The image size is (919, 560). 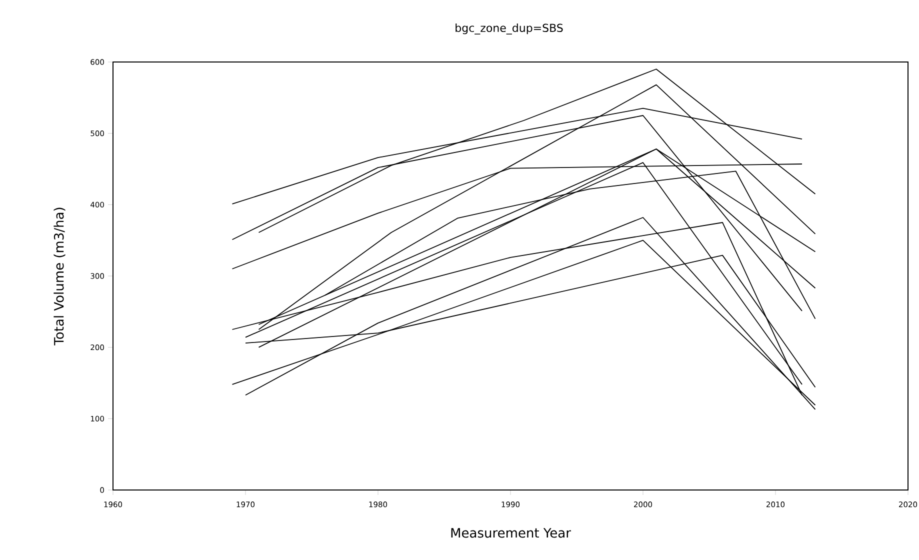 I want to click on chart-title: bgc_zone_dup=SBS, so click(x=509, y=29).